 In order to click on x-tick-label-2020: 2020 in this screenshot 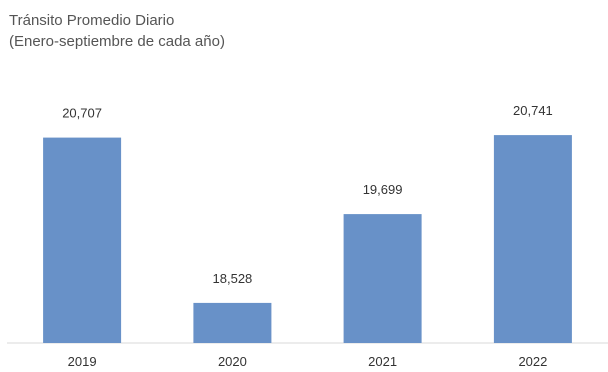, I will do `click(232, 361)`.